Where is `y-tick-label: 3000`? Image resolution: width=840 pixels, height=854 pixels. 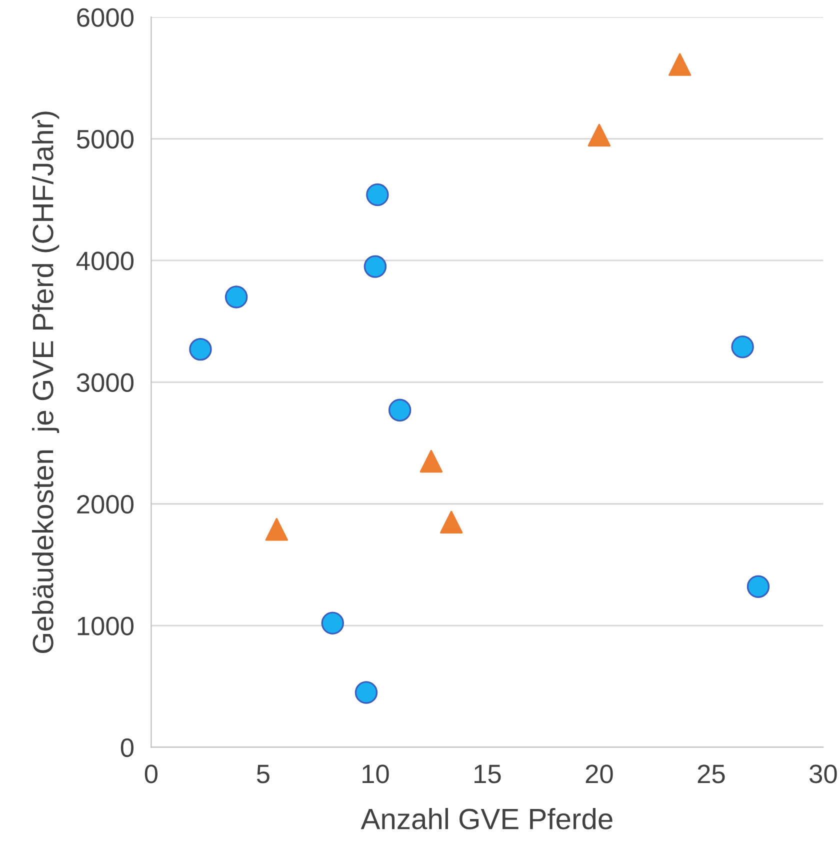 y-tick-label: 3000 is located at coordinates (105, 382).